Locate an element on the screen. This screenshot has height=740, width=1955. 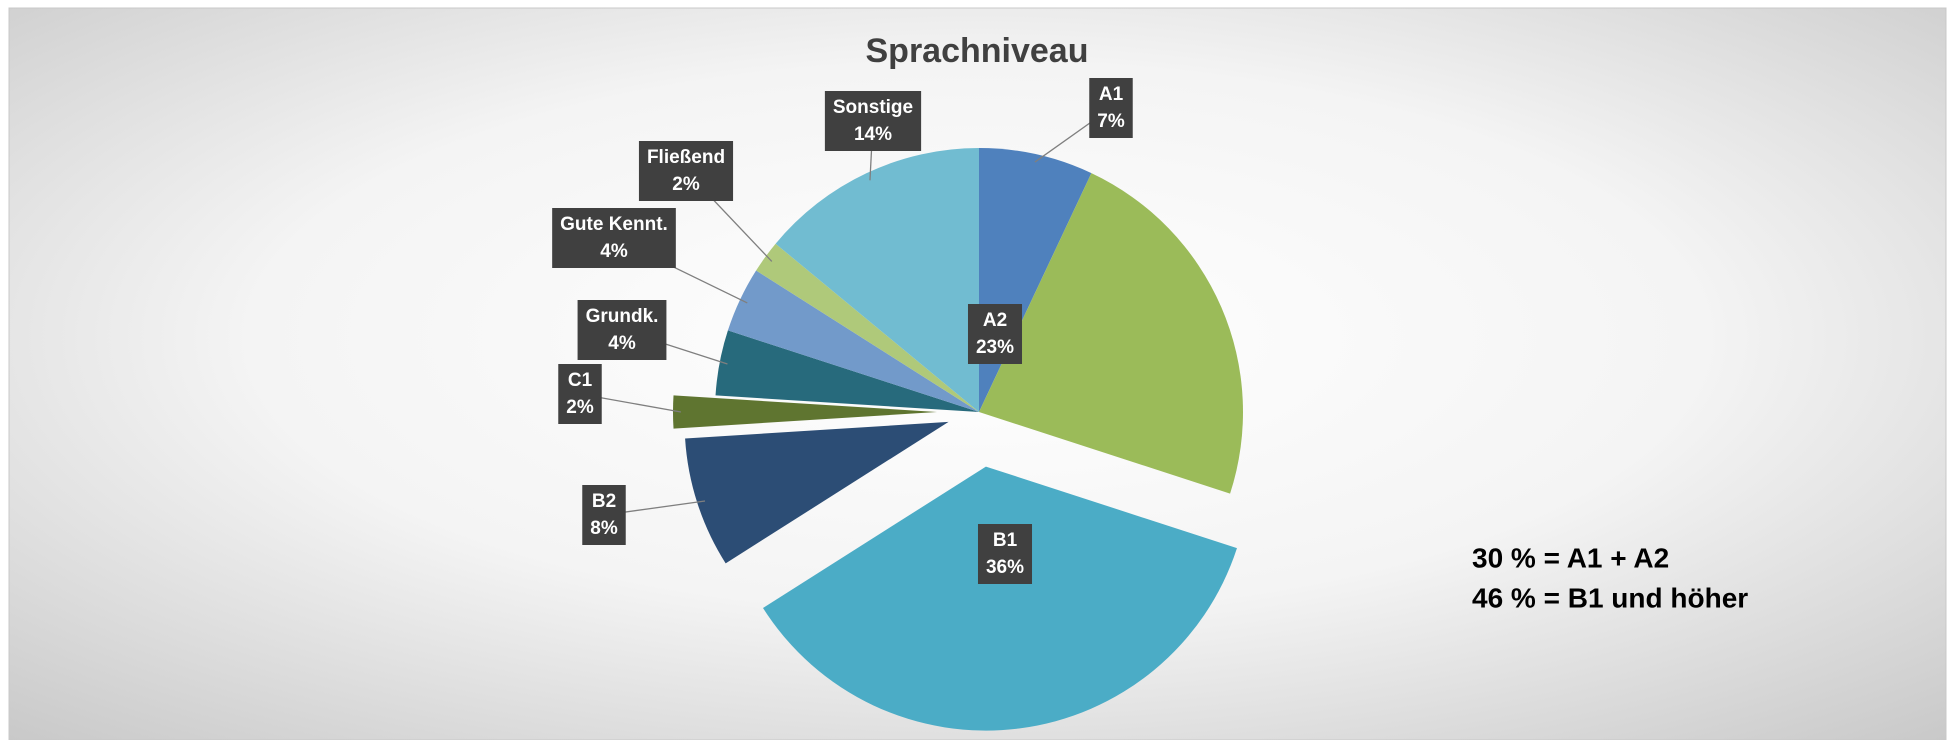
annotation: 46 % = B1 und höher is located at coordinates (1610, 597).